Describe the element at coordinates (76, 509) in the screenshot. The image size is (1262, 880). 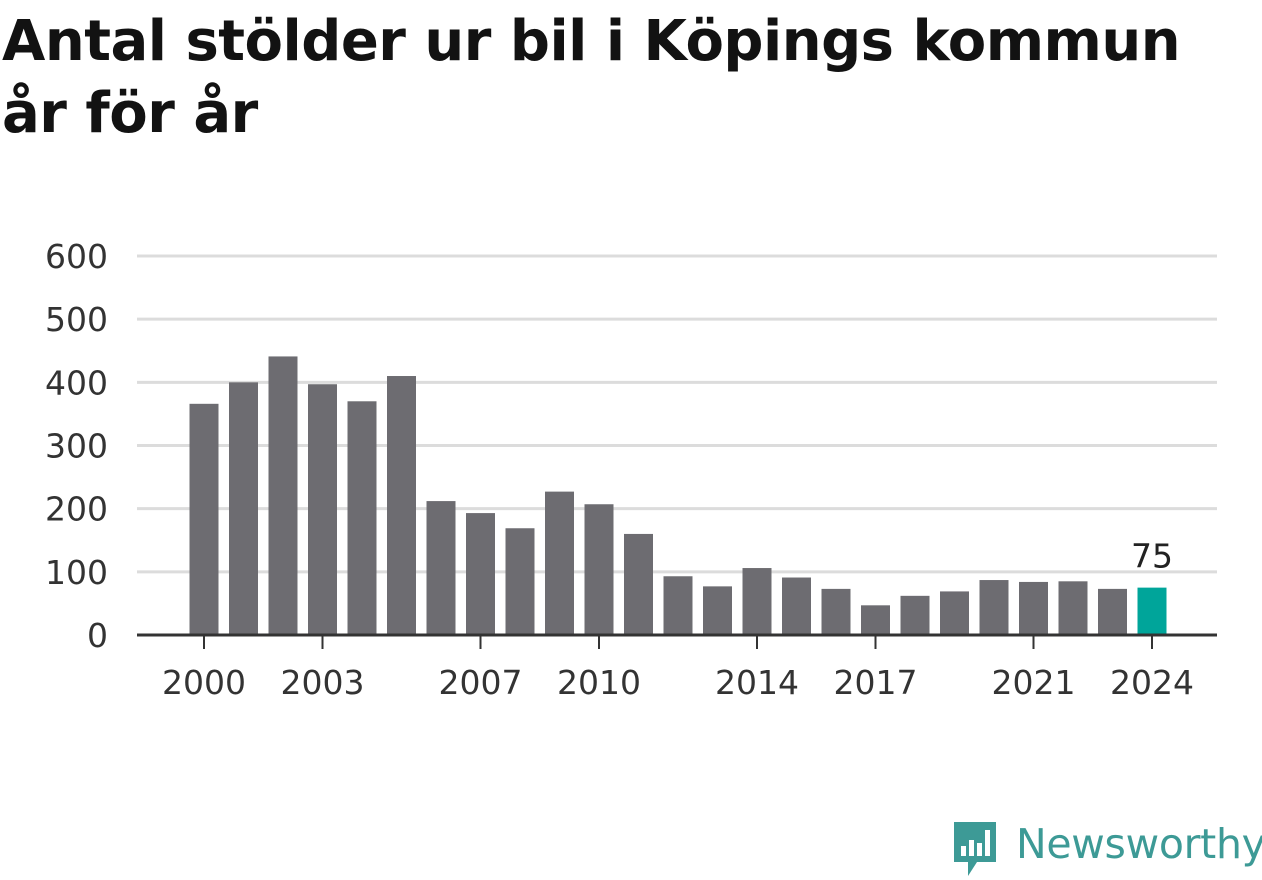
I see `y-tick-label: 200` at that location.